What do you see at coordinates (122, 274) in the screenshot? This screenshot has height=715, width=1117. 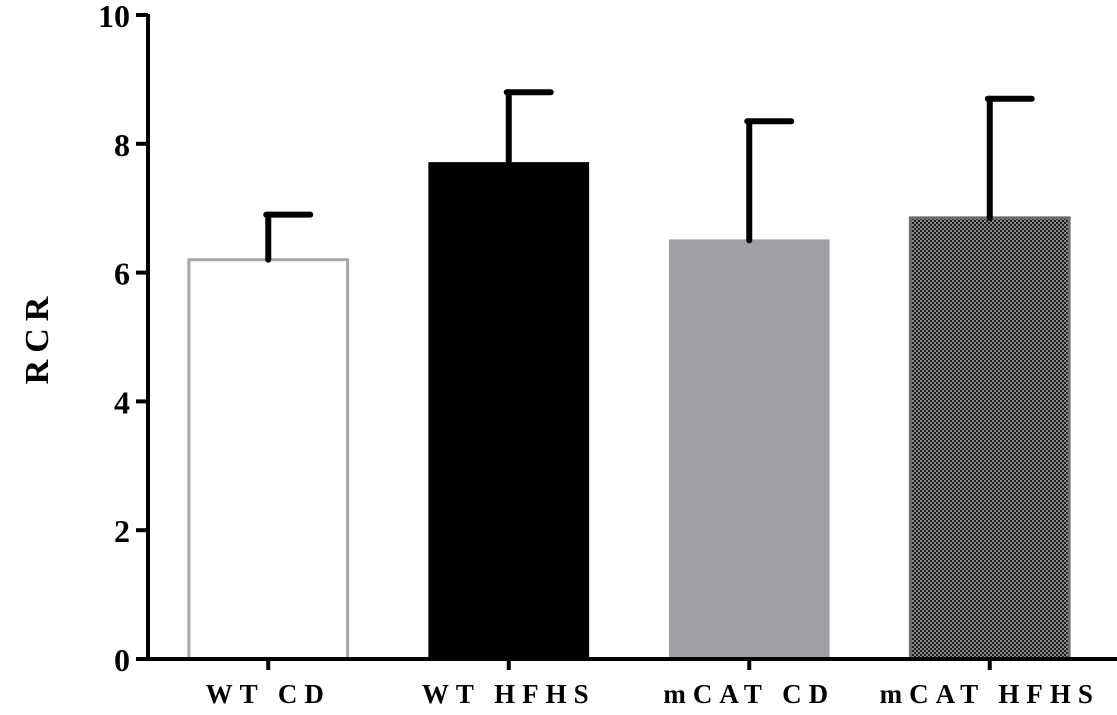 I see `y-tick-label-3: 6` at bounding box center [122, 274].